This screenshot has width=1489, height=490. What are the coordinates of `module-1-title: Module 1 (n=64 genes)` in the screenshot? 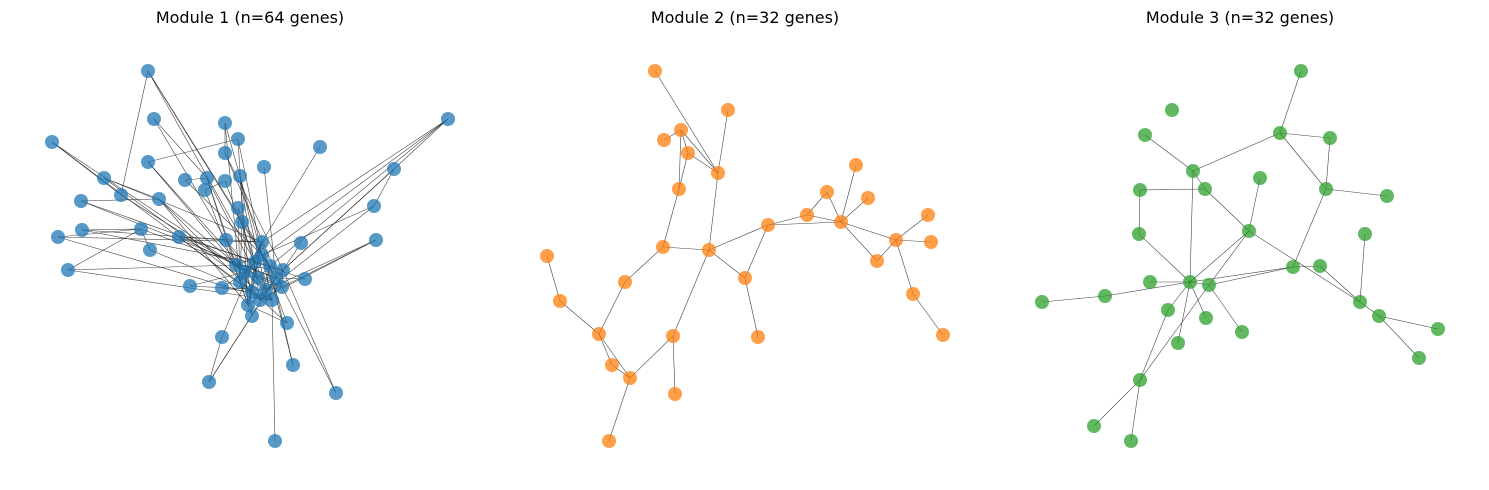 It's located at (250, 17).